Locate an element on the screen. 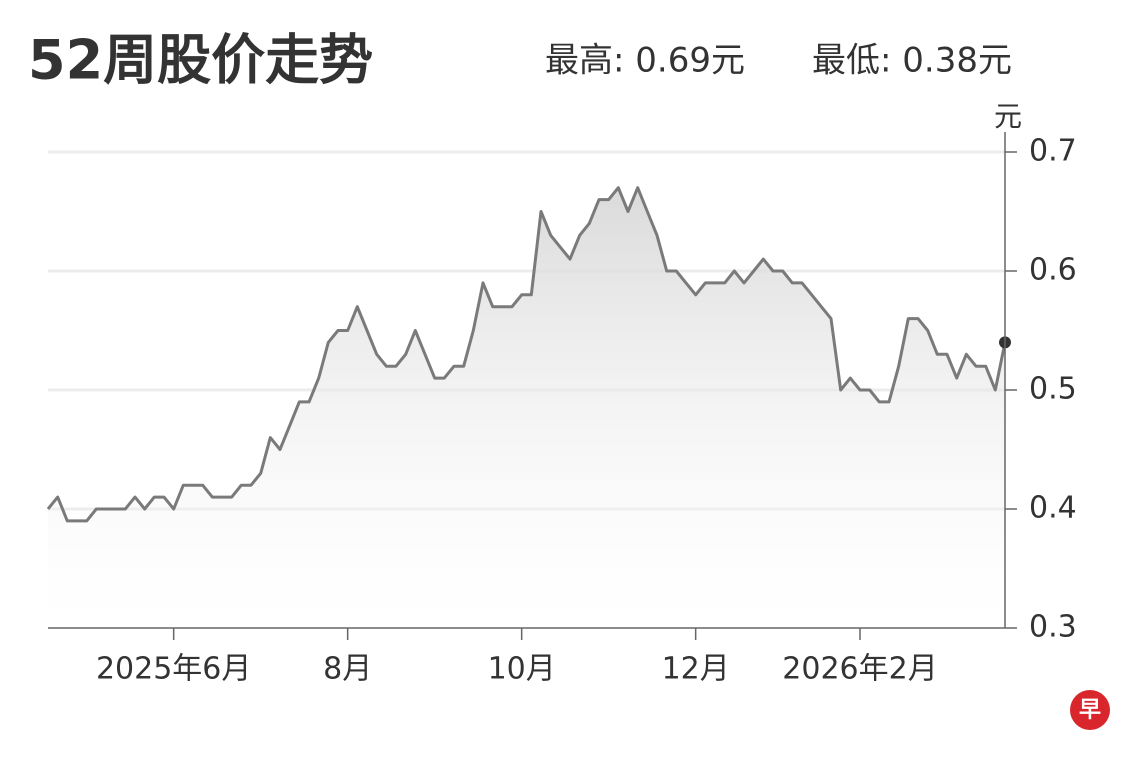 The width and height of the screenshot is (1140, 760). logo-badge is located at coordinates (1090, 710).